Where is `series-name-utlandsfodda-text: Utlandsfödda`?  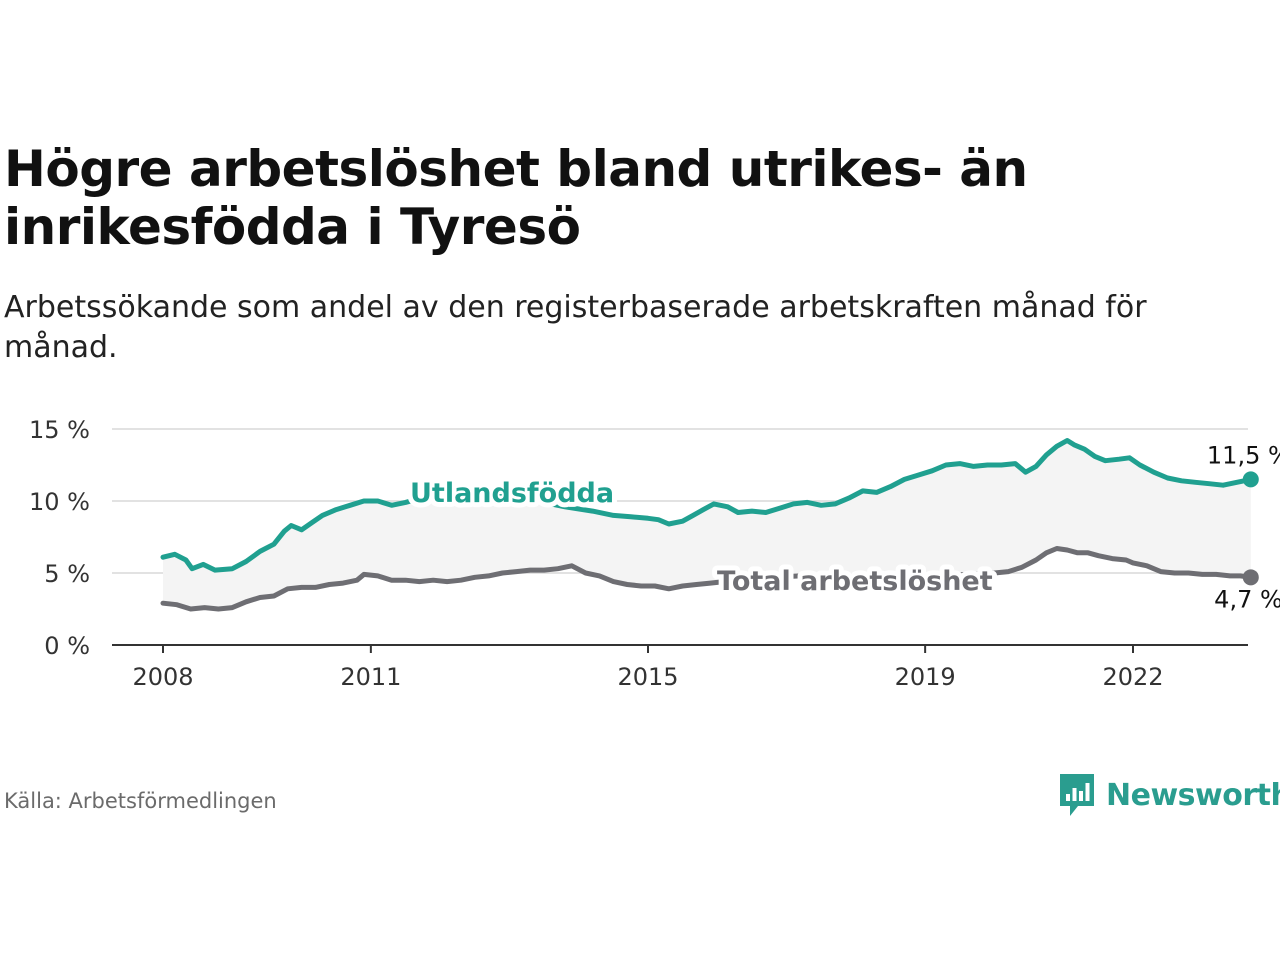 series-name-utlandsfodda-text: Utlandsfödda is located at coordinates (512, 493).